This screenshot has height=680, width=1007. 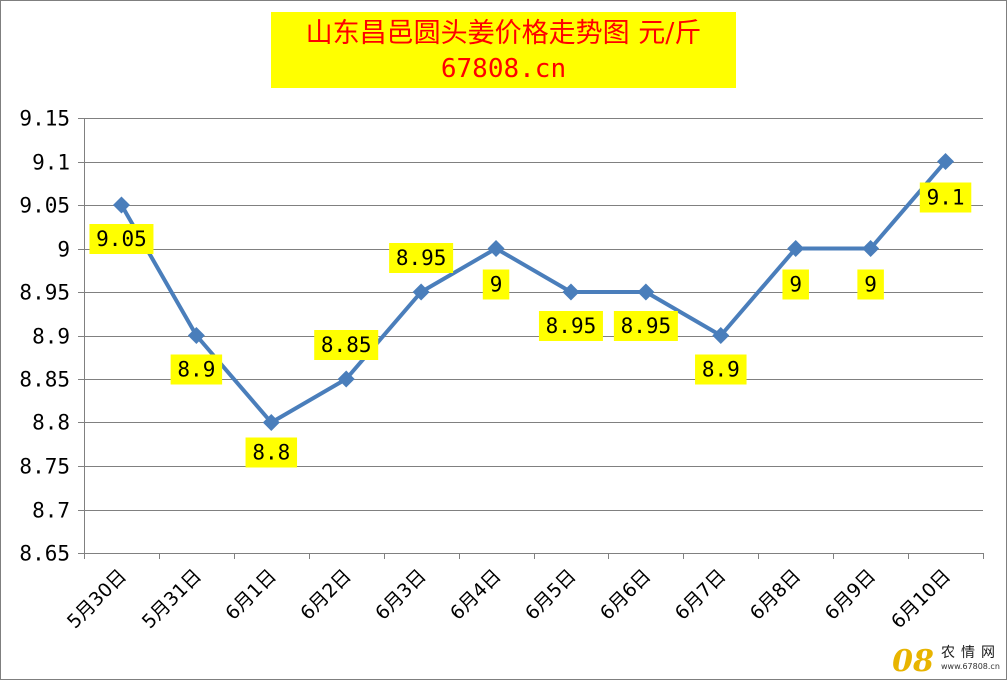 What do you see at coordinates (971, 653) in the screenshot?
I see `watermark-name: 农情网` at bounding box center [971, 653].